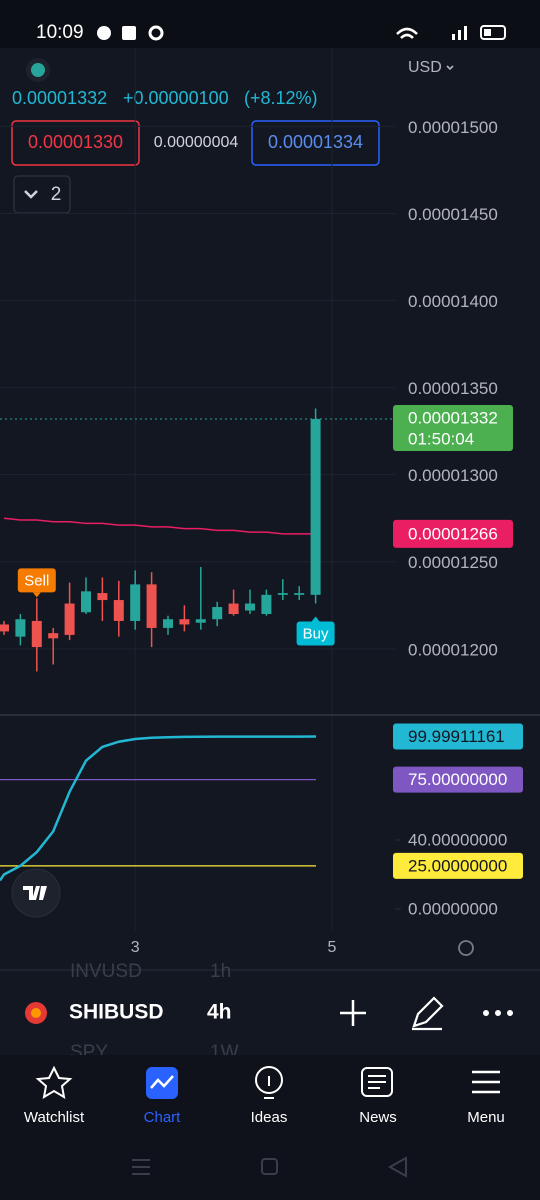  I want to click on y-tick-label: 0.00001200, so click(453, 649).